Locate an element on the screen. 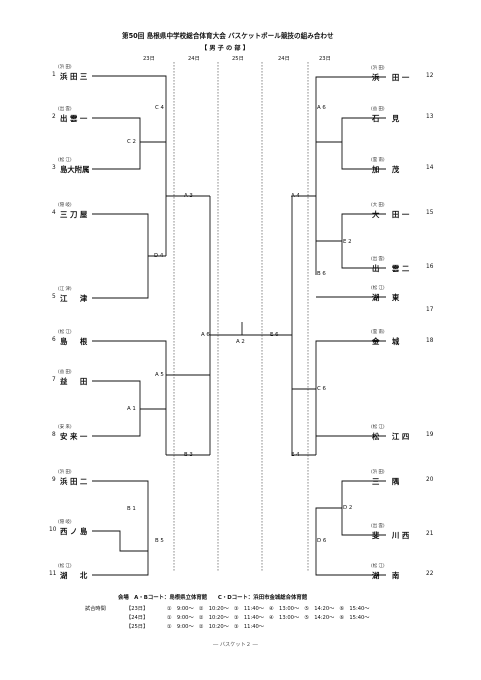 Image resolution: width=481 pixels, height=680 pixels. schedule-day-25: 【25日】 is located at coordinates (137, 627).